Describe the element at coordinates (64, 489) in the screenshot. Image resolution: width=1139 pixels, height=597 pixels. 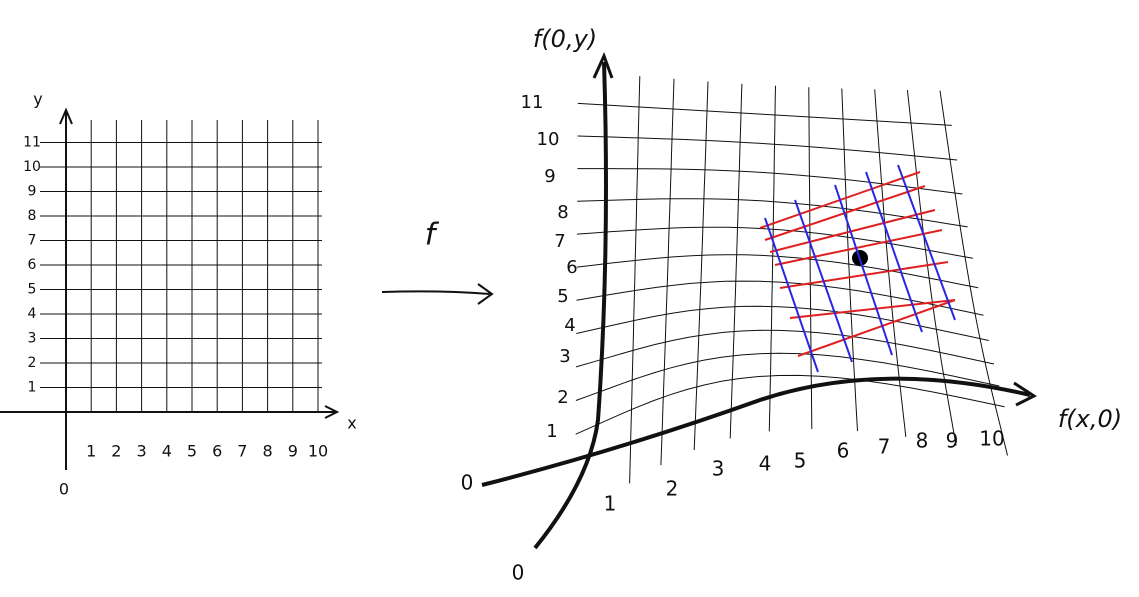
I see `origin-label: 0` at that location.